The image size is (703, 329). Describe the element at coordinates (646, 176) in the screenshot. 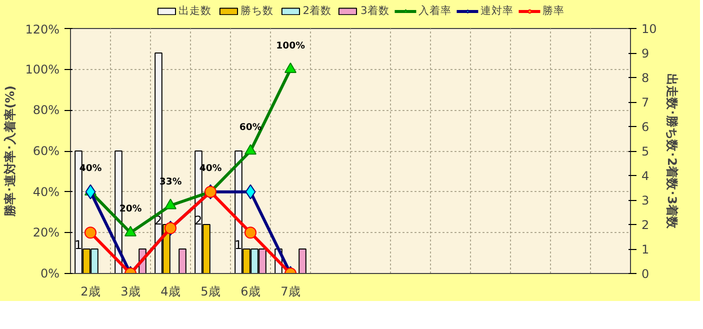

I see `y2-tick-label: 4` at that location.